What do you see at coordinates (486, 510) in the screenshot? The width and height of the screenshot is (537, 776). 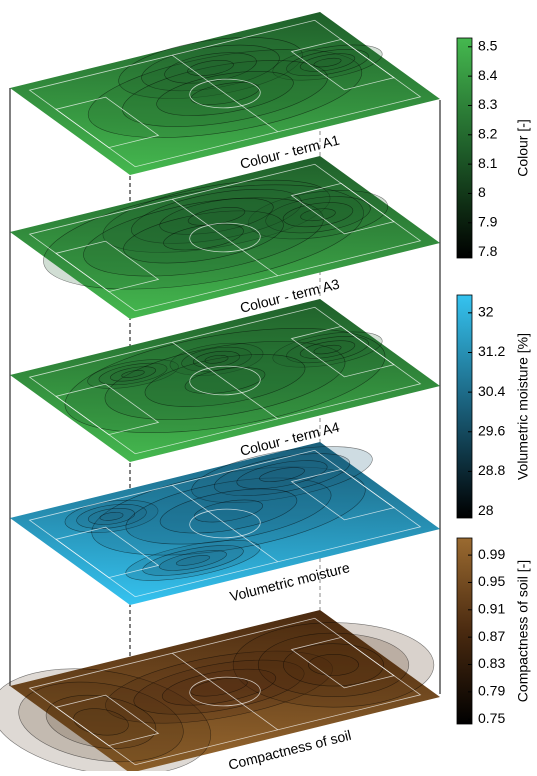 I see `colorbar-tick-label: 28` at bounding box center [486, 510].